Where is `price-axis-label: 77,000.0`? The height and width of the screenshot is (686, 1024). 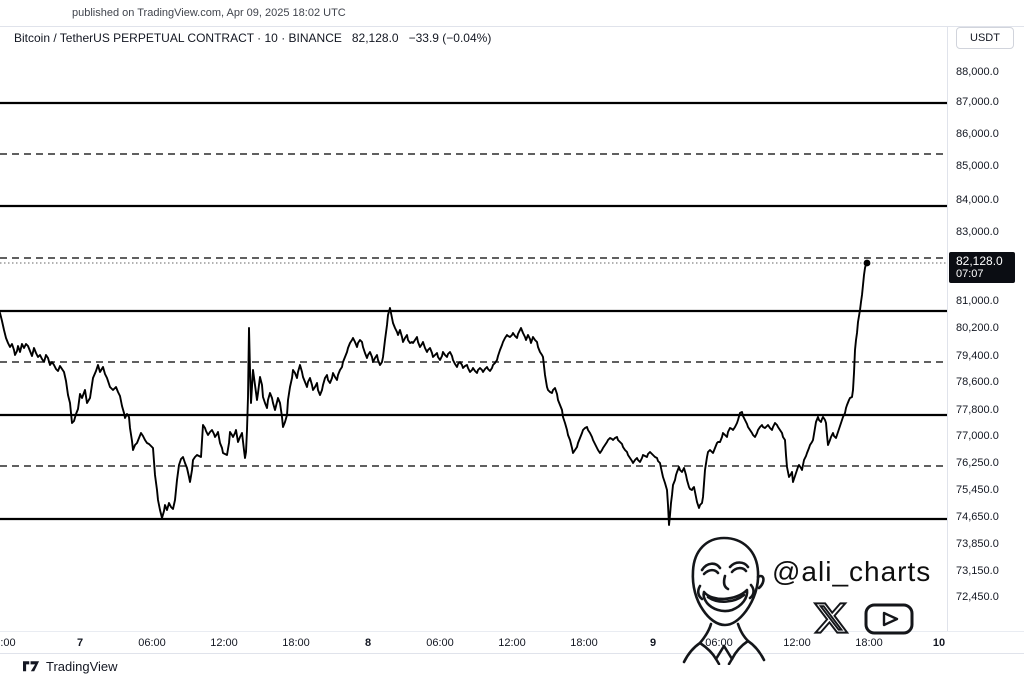
price-axis-label: 77,000.0 is located at coordinates (977, 436).